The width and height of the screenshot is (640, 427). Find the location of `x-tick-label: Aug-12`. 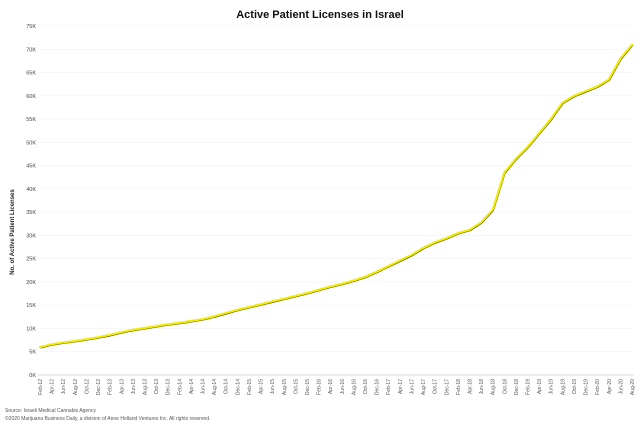

x-tick-label: Aug-12 is located at coordinates (76, 387).